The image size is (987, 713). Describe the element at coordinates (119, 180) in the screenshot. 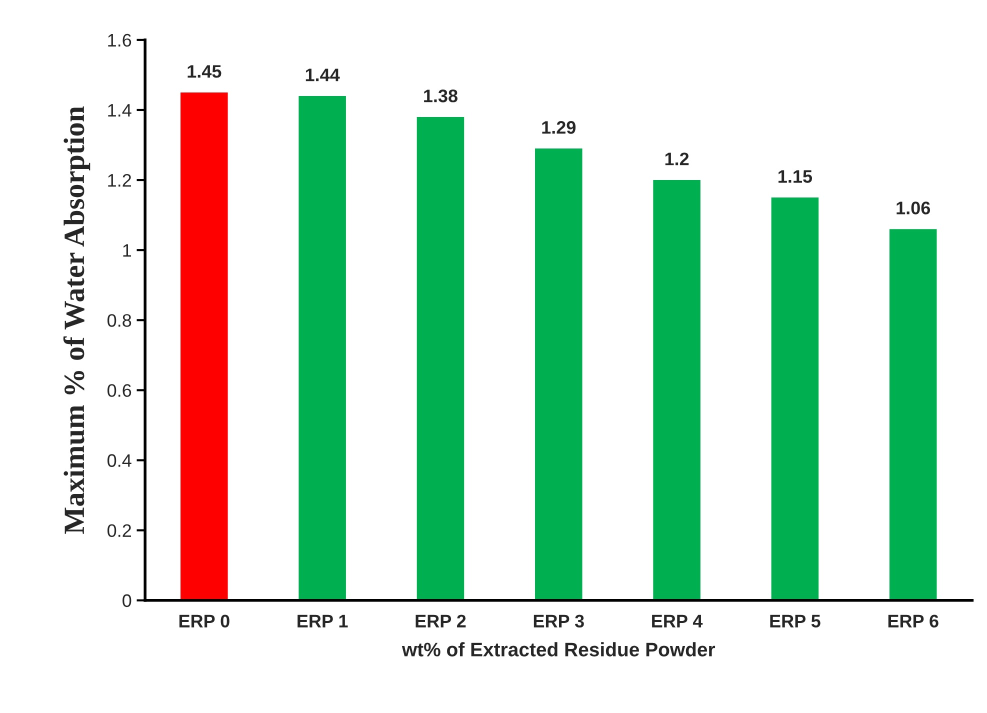

I see `y-tick-label: 1.2` at that location.